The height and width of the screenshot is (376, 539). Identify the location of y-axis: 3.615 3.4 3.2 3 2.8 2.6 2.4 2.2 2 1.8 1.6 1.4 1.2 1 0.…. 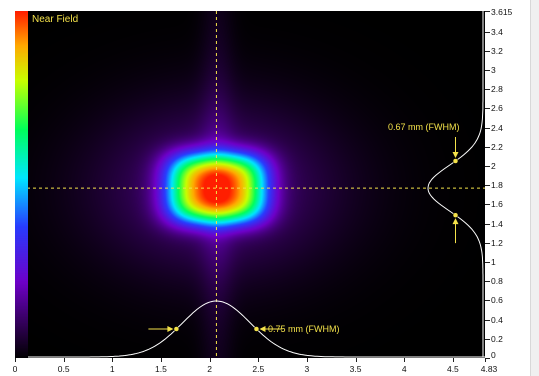
(512, 183).